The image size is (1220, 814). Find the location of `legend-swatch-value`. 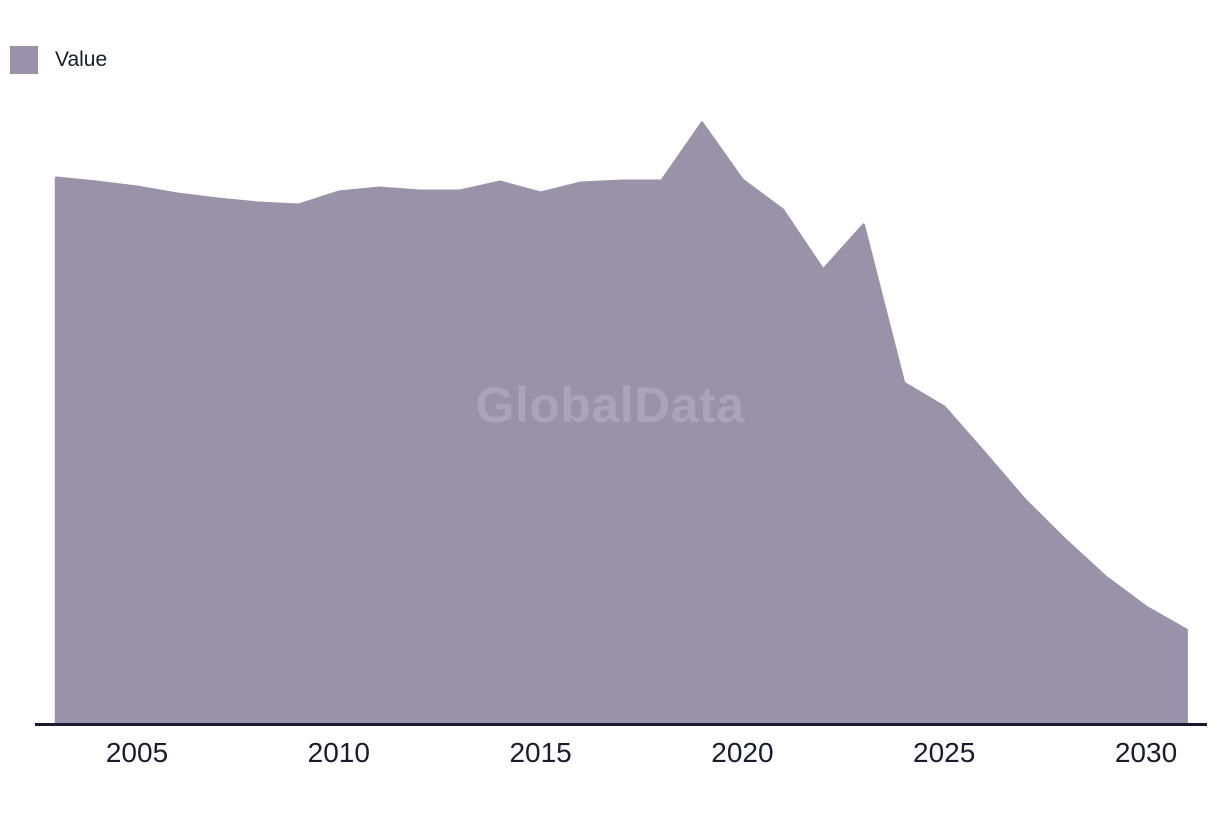

legend-swatch-value is located at coordinates (24, 60).